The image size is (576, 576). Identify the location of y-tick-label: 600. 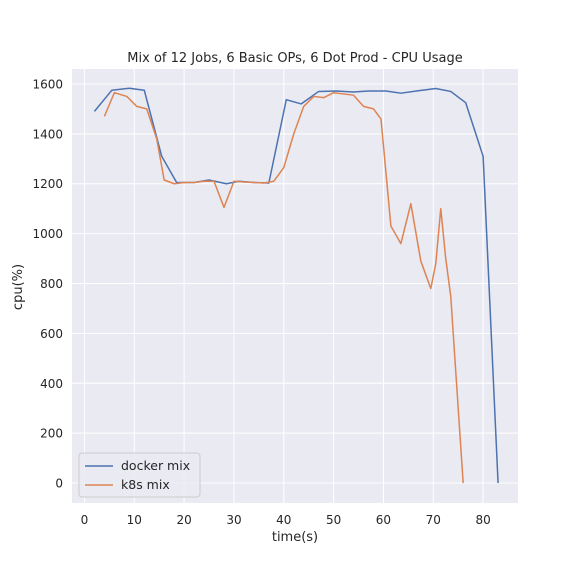
(51, 334).